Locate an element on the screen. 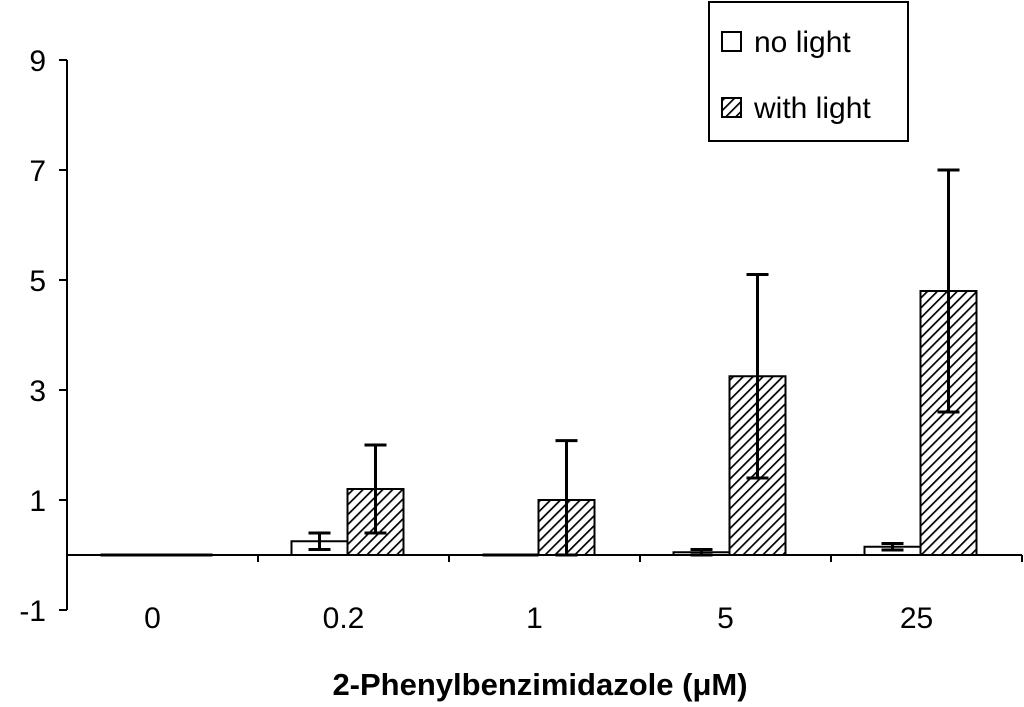 The image size is (1024, 707). y-tick-label: -1 is located at coordinates (32, 611).